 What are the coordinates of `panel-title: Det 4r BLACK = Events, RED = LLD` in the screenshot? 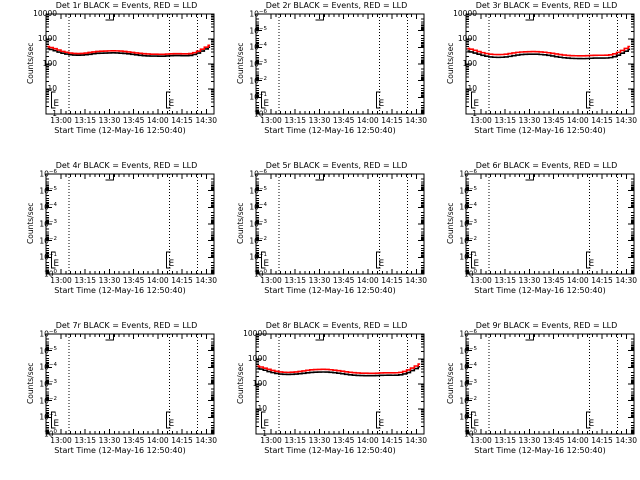 It's located at (126, 165).